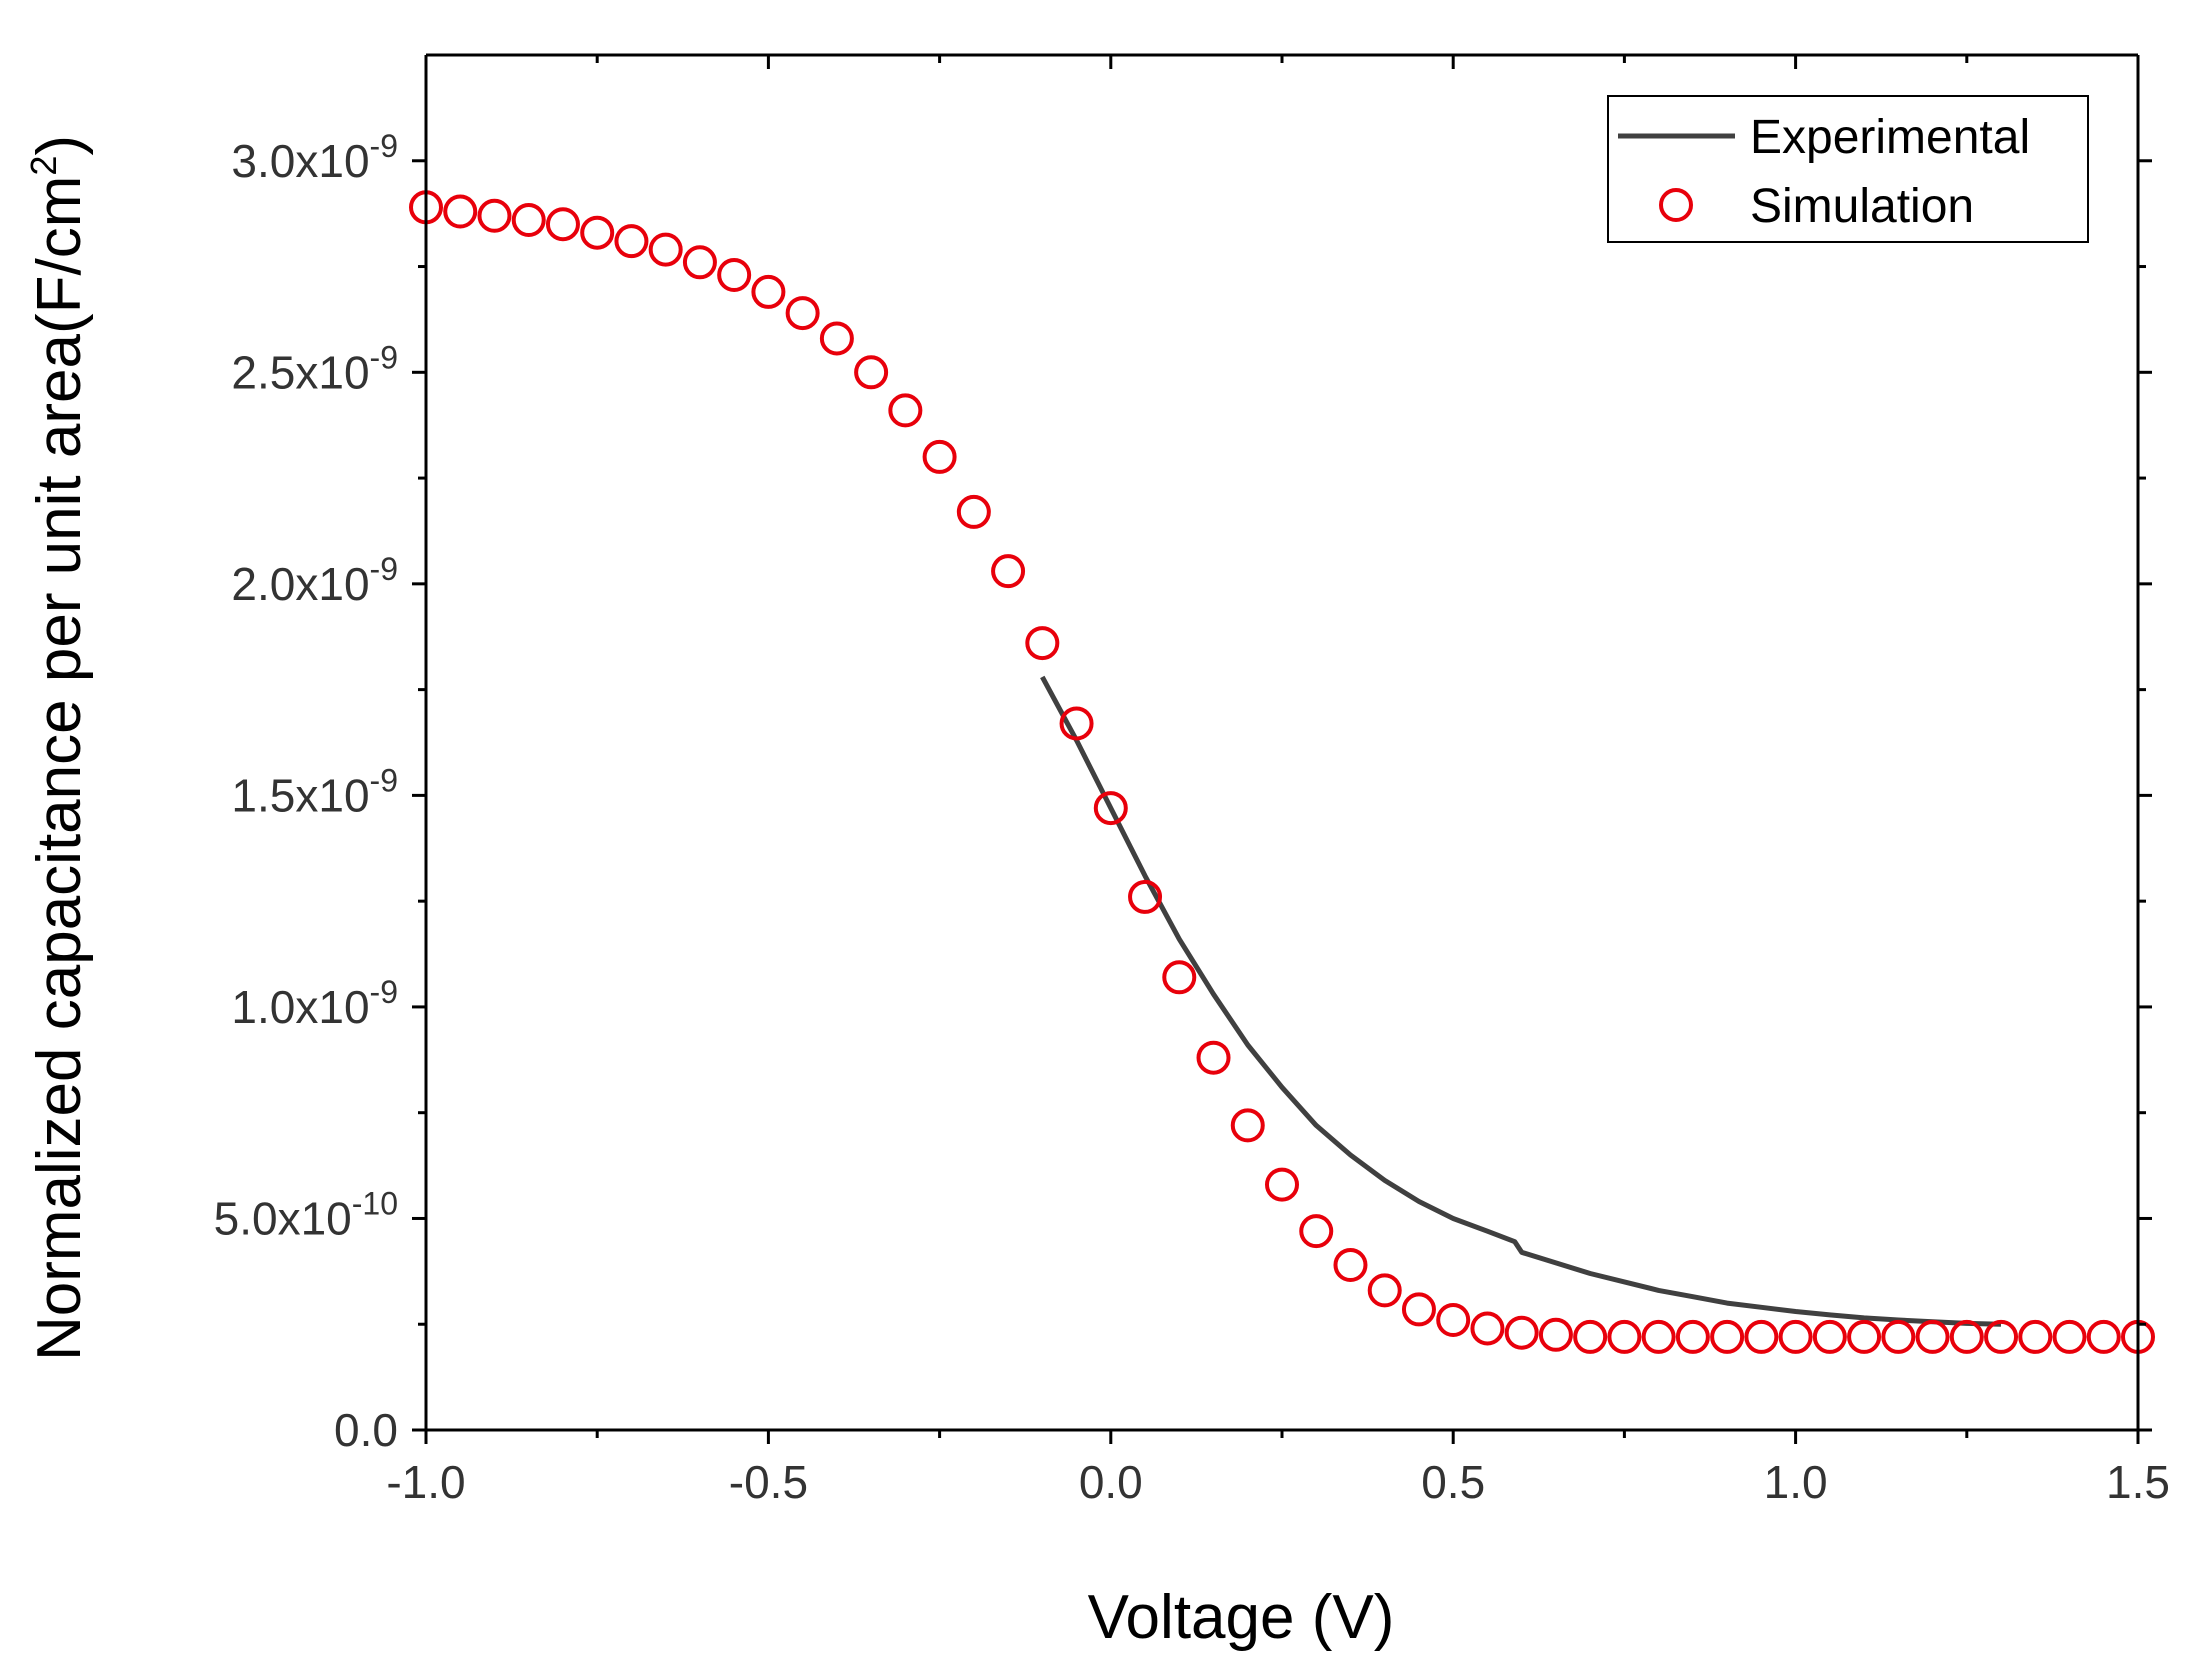 This screenshot has height=1663, width=2195. Describe the element at coordinates (425, 1482) in the screenshot. I see `x-tick-label: -1.0` at that location.